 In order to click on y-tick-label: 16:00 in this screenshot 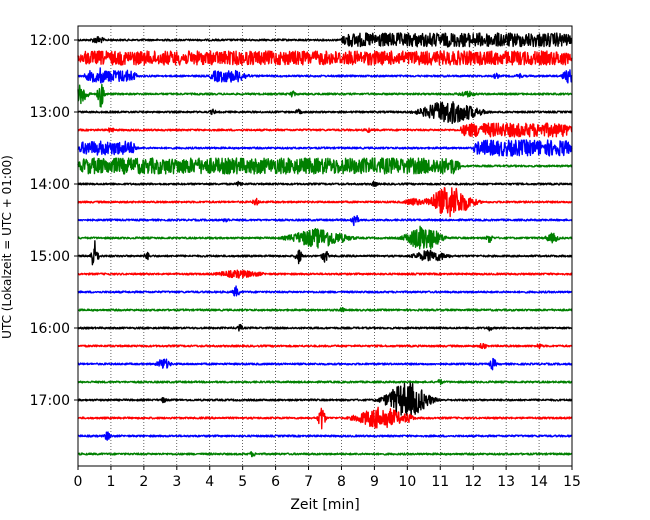, I will do `click(50, 329)`.